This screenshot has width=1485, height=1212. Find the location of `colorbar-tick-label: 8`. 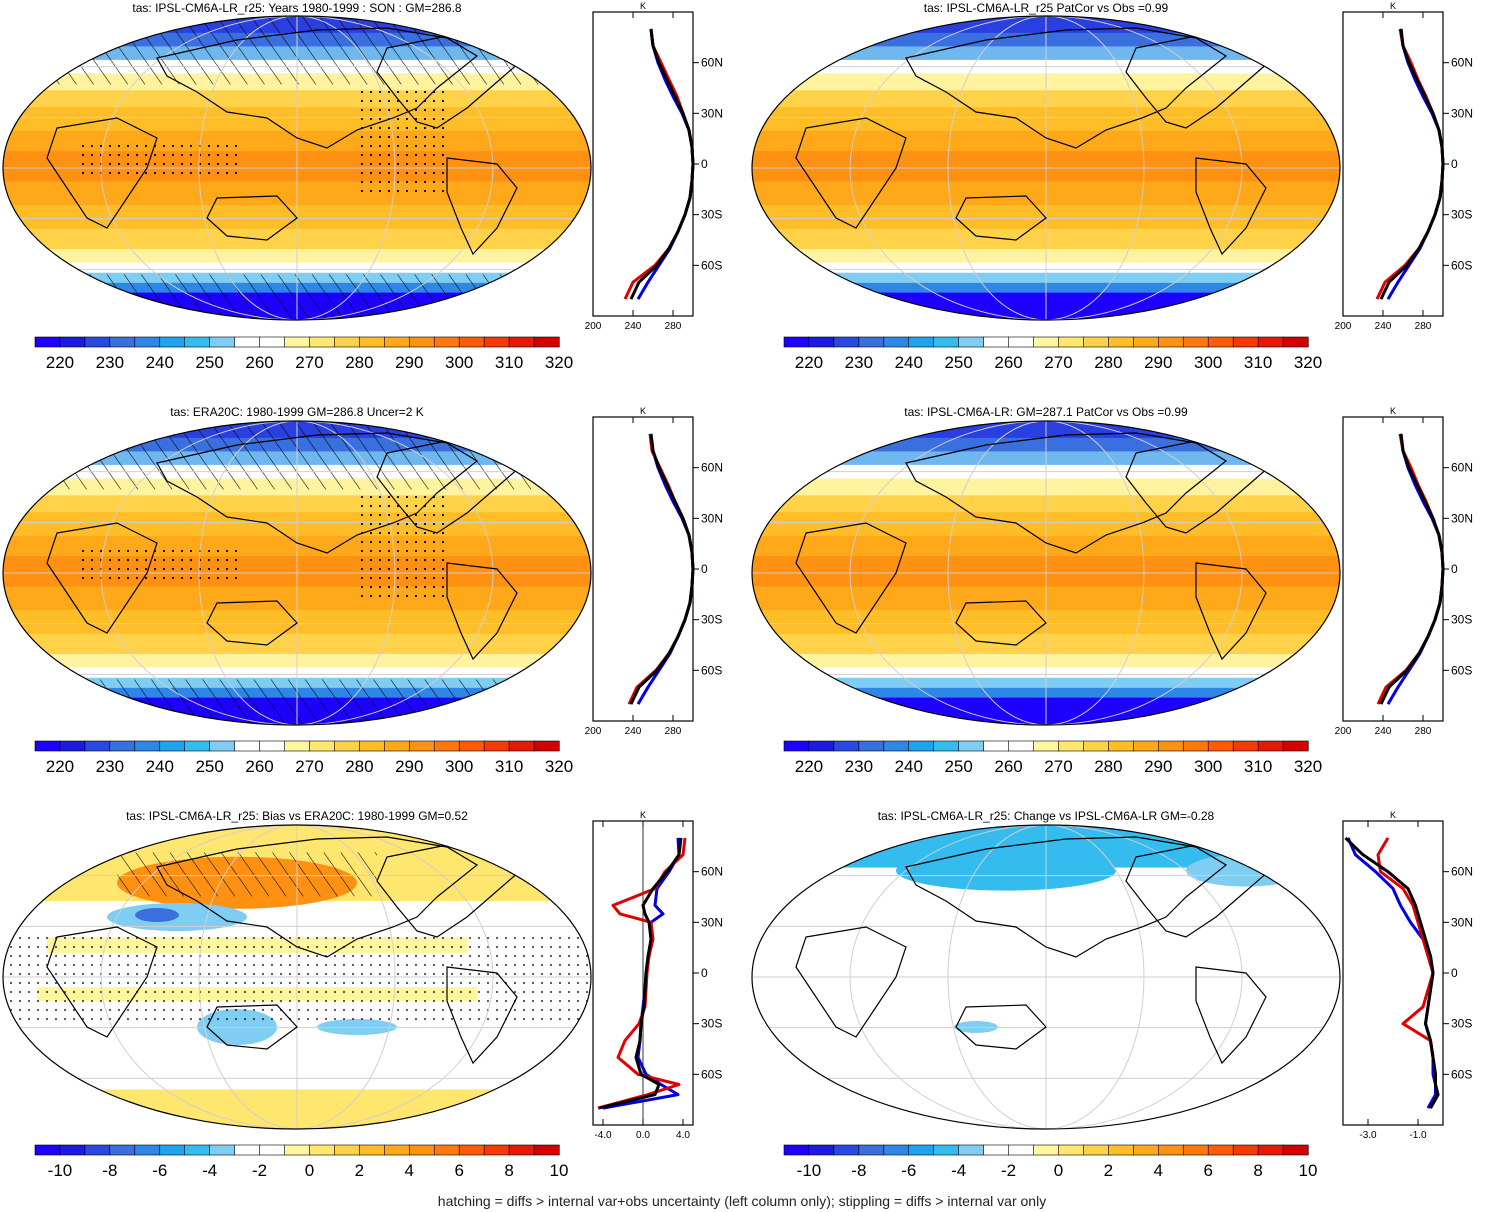

colorbar-tick-label: 8 is located at coordinates (1257, 1170).